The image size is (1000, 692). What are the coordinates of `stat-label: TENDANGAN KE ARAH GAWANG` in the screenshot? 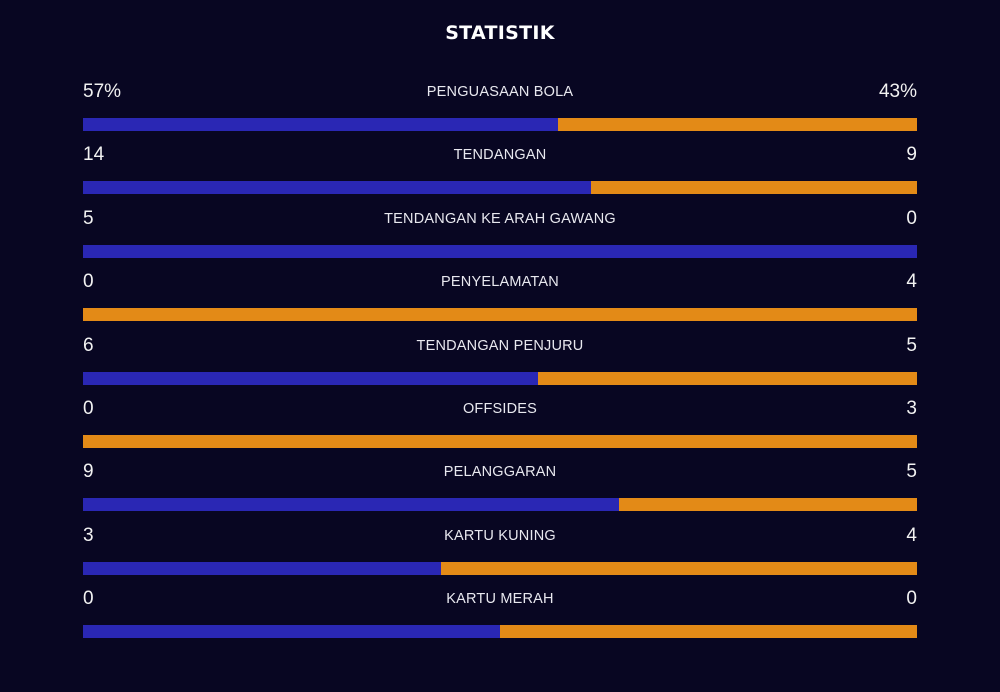 It's located at (500, 218).